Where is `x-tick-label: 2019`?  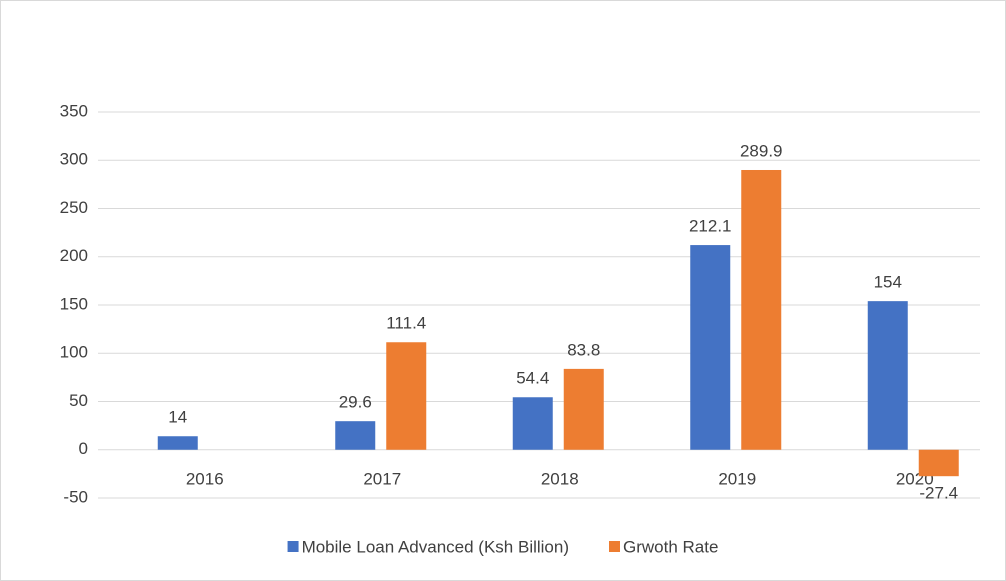
x-tick-label: 2019 is located at coordinates (737, 478).